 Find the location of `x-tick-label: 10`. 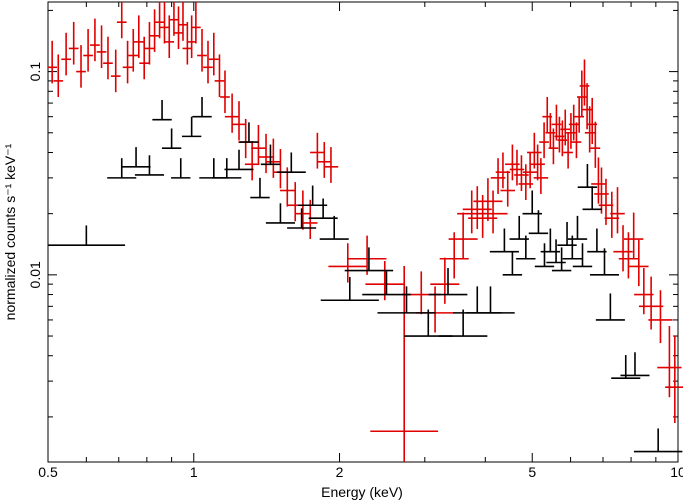

x-tick-label: 10 is located at coordinates (676, 472).